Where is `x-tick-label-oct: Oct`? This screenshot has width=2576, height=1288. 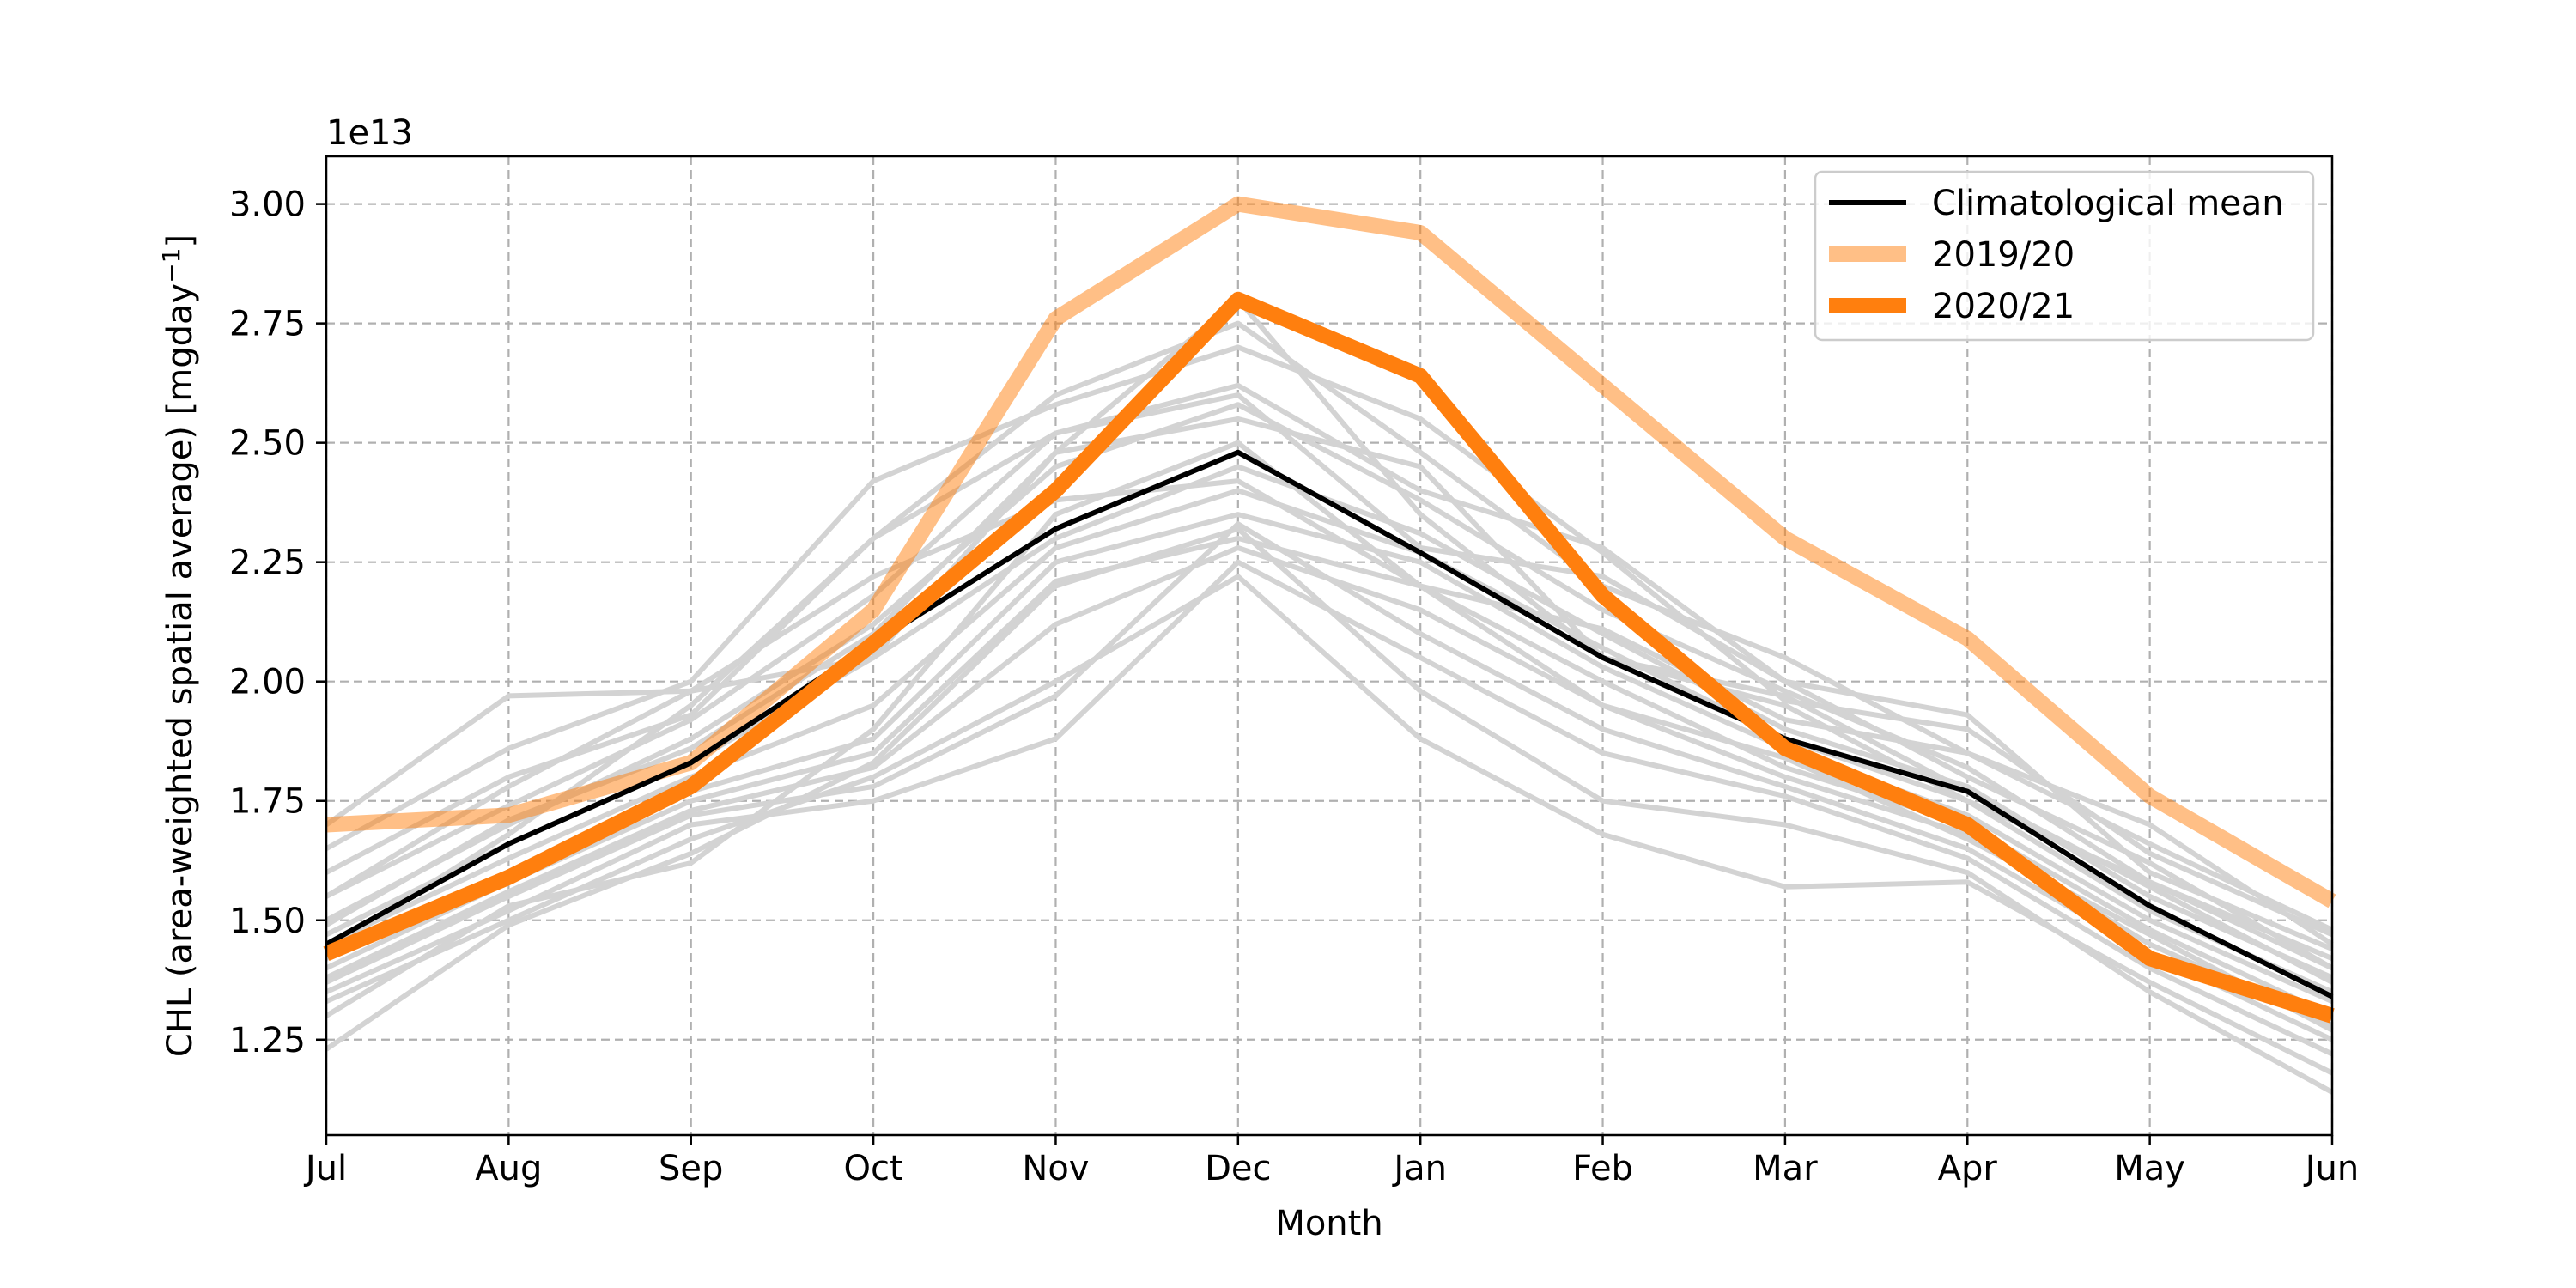 x-tick-label-oct: Oct is located at coordinates (874, 1169).